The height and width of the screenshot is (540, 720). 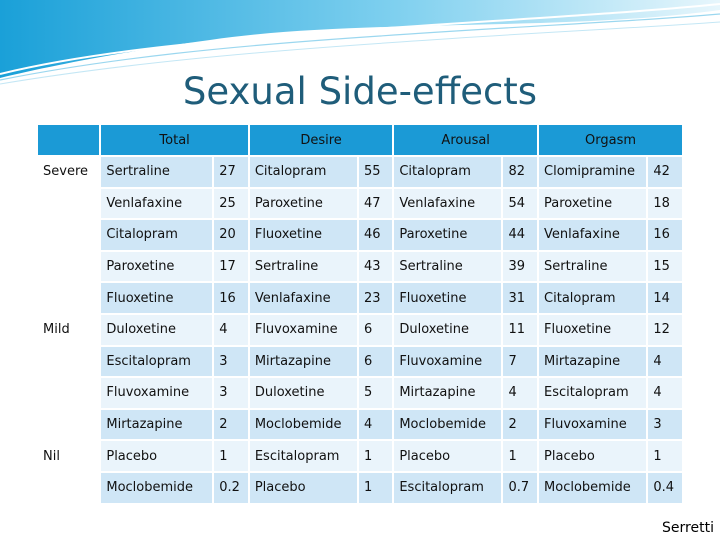 What do you see at coordinates (321, 140) in the screenshot?
I see `header-desire: Desire` at bounding box center [321, 140].